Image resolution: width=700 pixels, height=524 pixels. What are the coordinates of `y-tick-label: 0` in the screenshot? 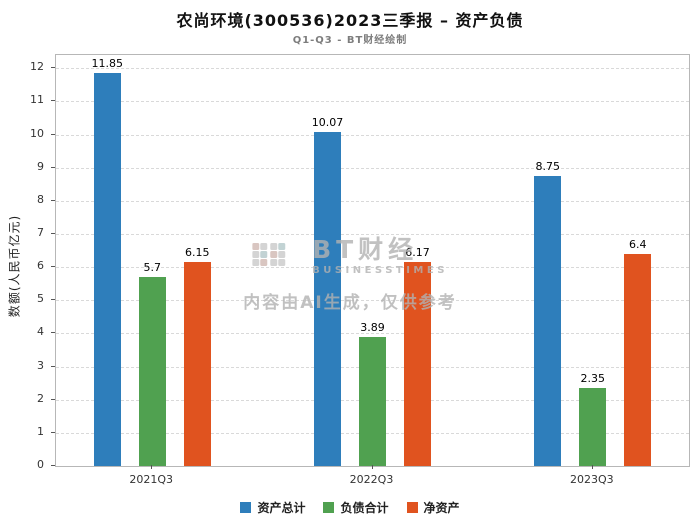 It's located at (40, 464).